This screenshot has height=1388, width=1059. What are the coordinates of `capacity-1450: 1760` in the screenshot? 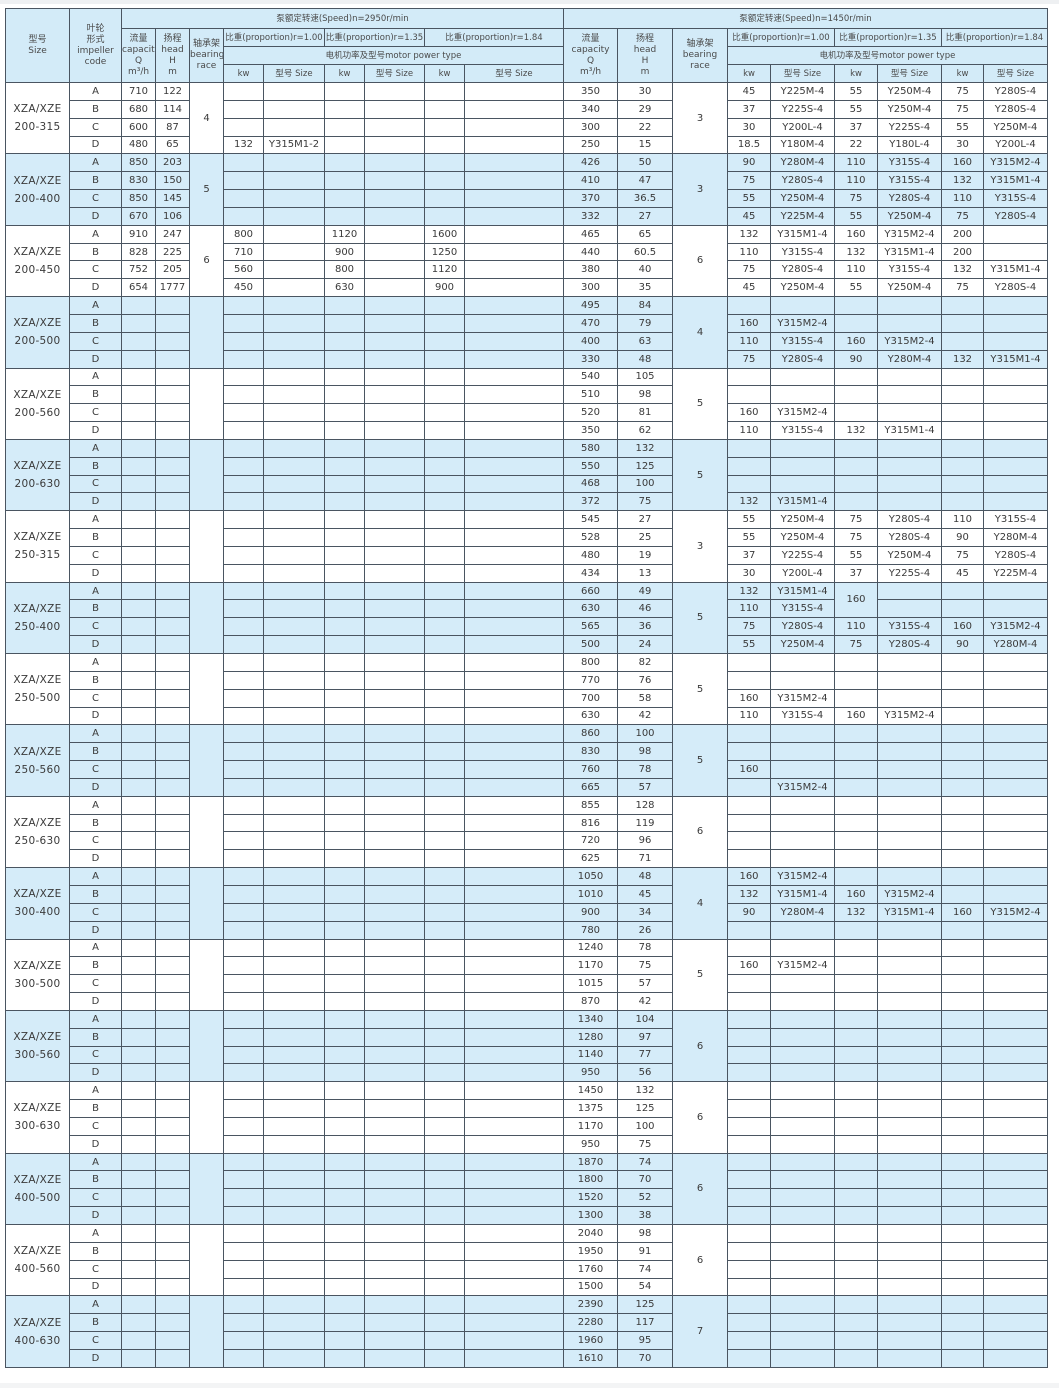 It's located at (590, 1269).